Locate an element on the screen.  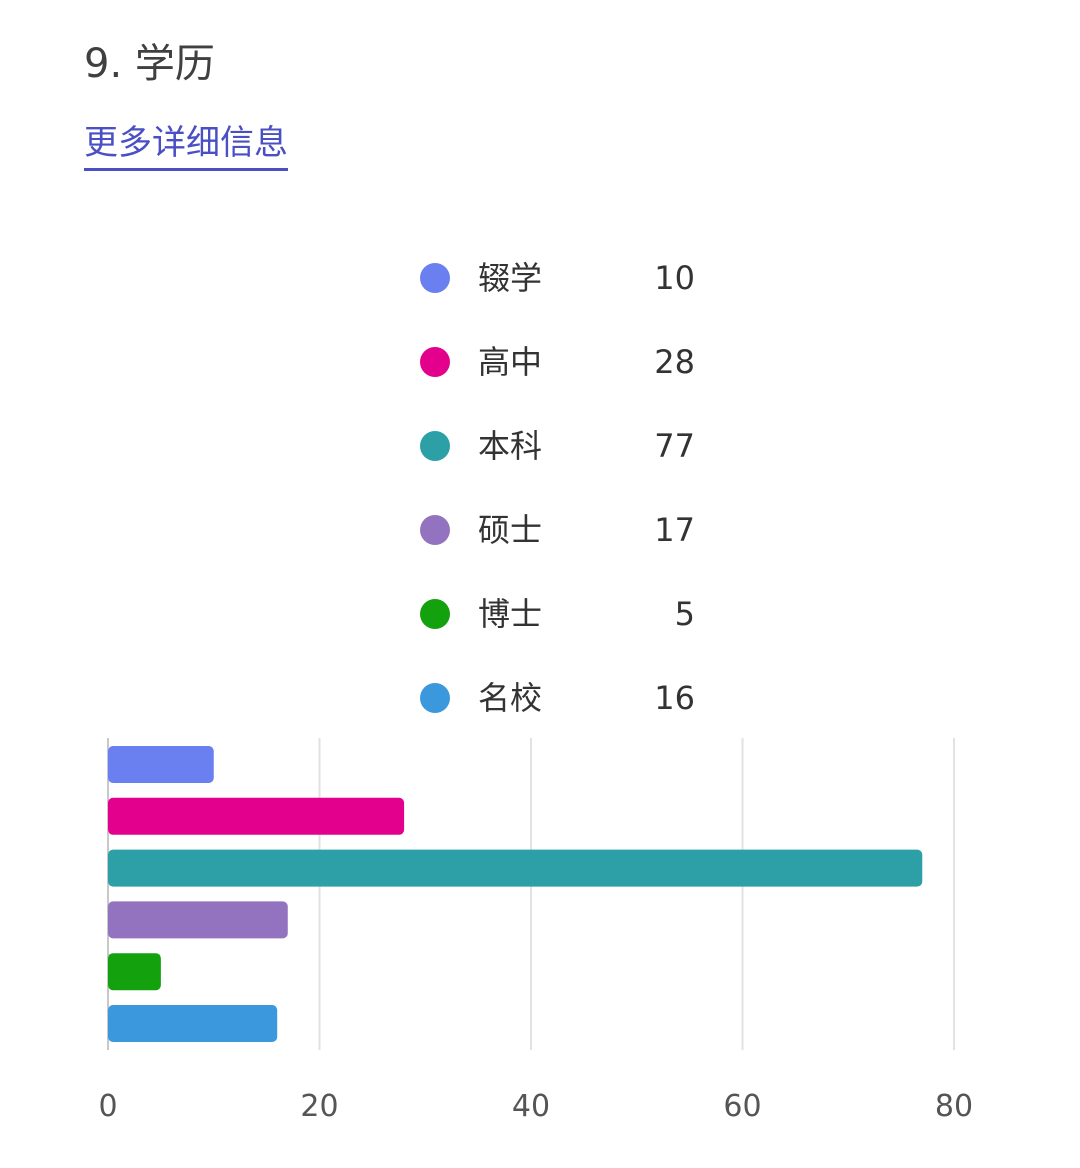
legend-label: 博士 is located at coordinates (510, 614).